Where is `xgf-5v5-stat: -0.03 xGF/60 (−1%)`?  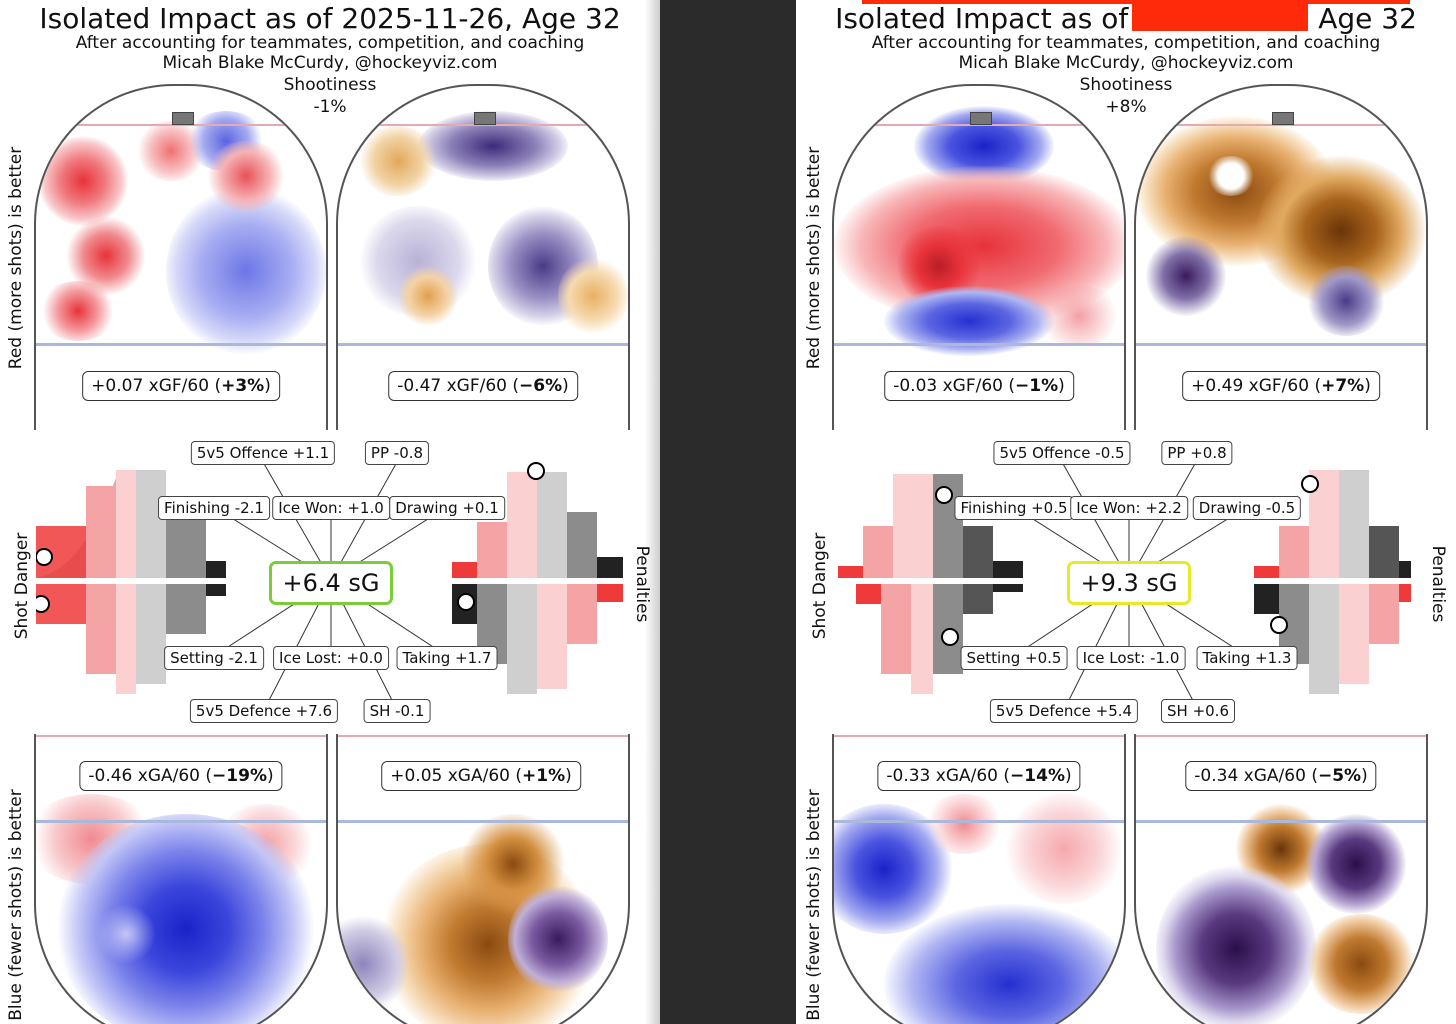 xgf-5v5-stat: -0.03 xGF/60 (−1%) is located at coordinates (979, 386).